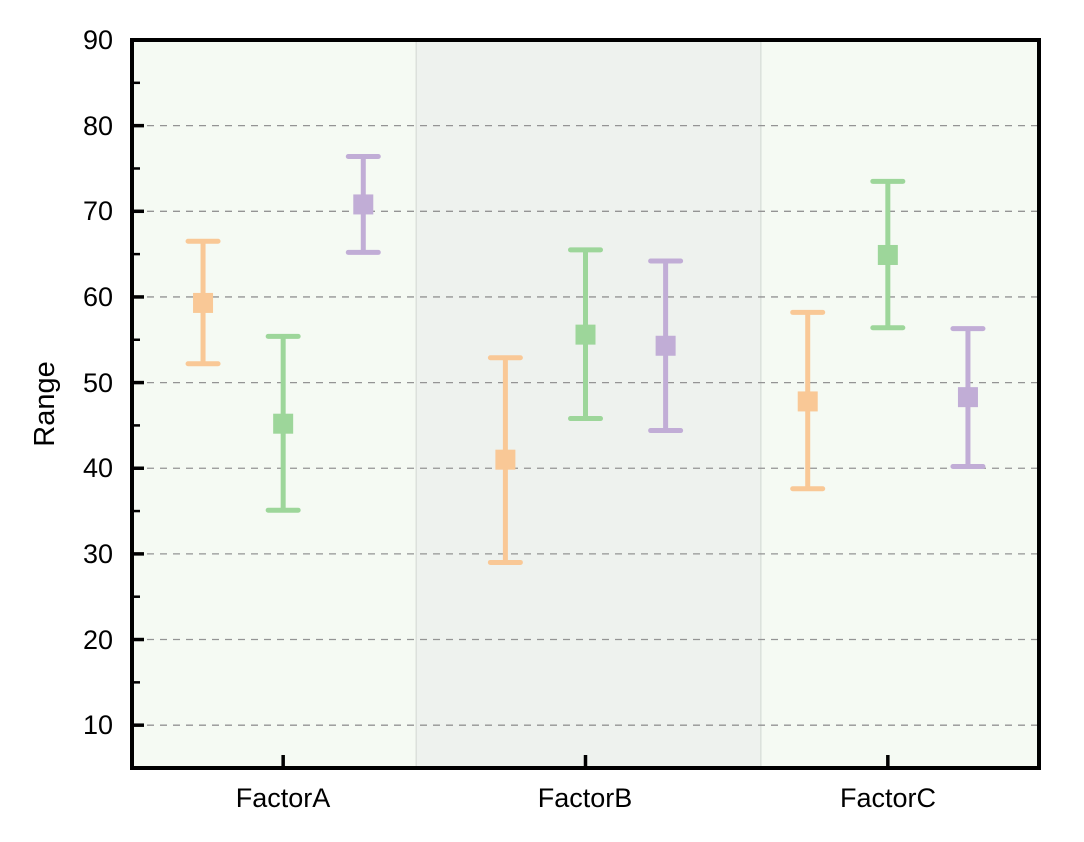  Describe the element at coordinates (97, 640) in the screenshot. I see `y-tick-label-20: 20` at that location.